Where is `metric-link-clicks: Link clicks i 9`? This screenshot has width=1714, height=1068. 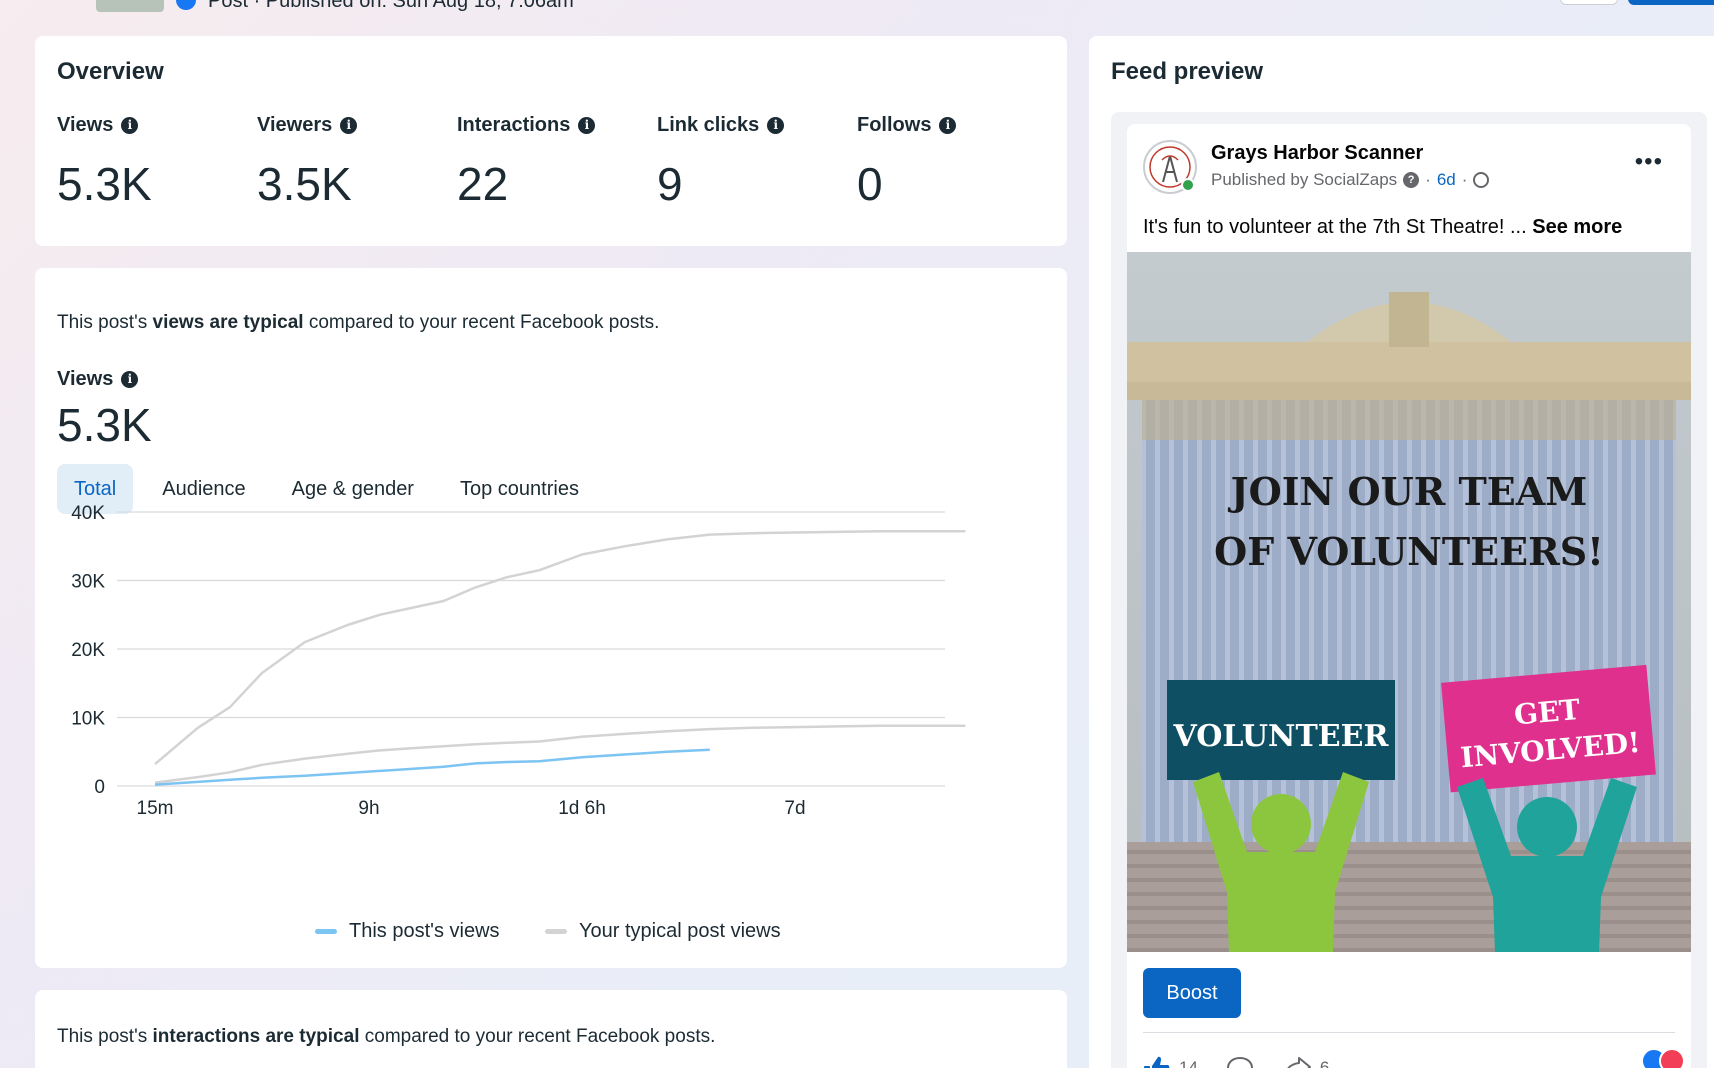 metric-link-clicks: Link clicks i 9 is located at coordinates (757, 162).